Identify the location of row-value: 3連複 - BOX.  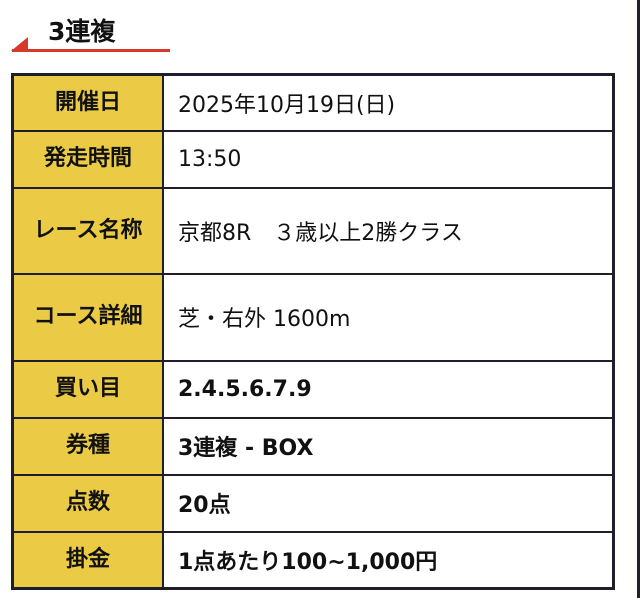
(388, 446).